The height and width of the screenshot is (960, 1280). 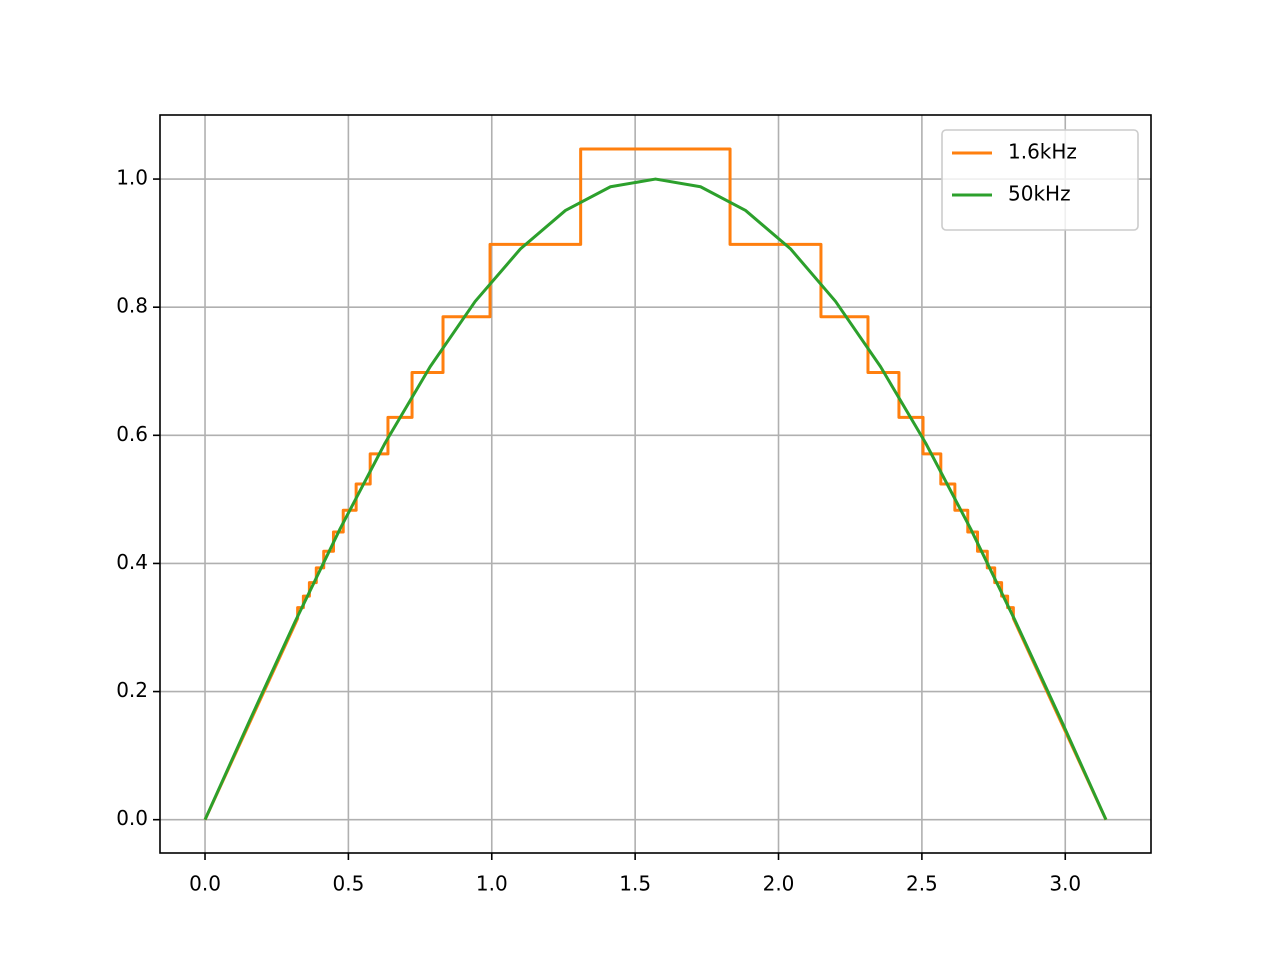 I want to click on y-tick-label: 0.8, so click(x=132, y=306).